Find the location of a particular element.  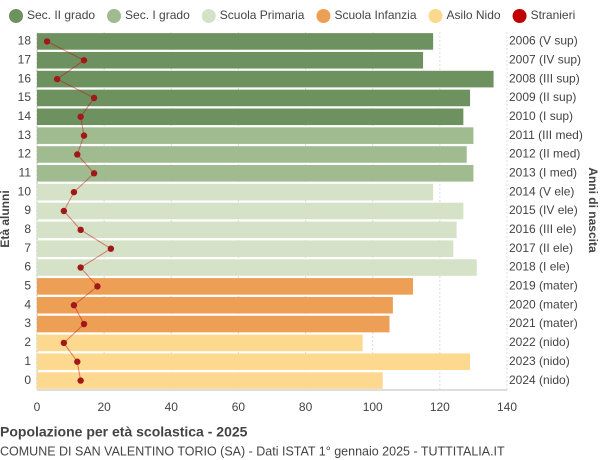

chart-title: Popolazione per età scolastica - 2025 is located at coordinates (124, 432).